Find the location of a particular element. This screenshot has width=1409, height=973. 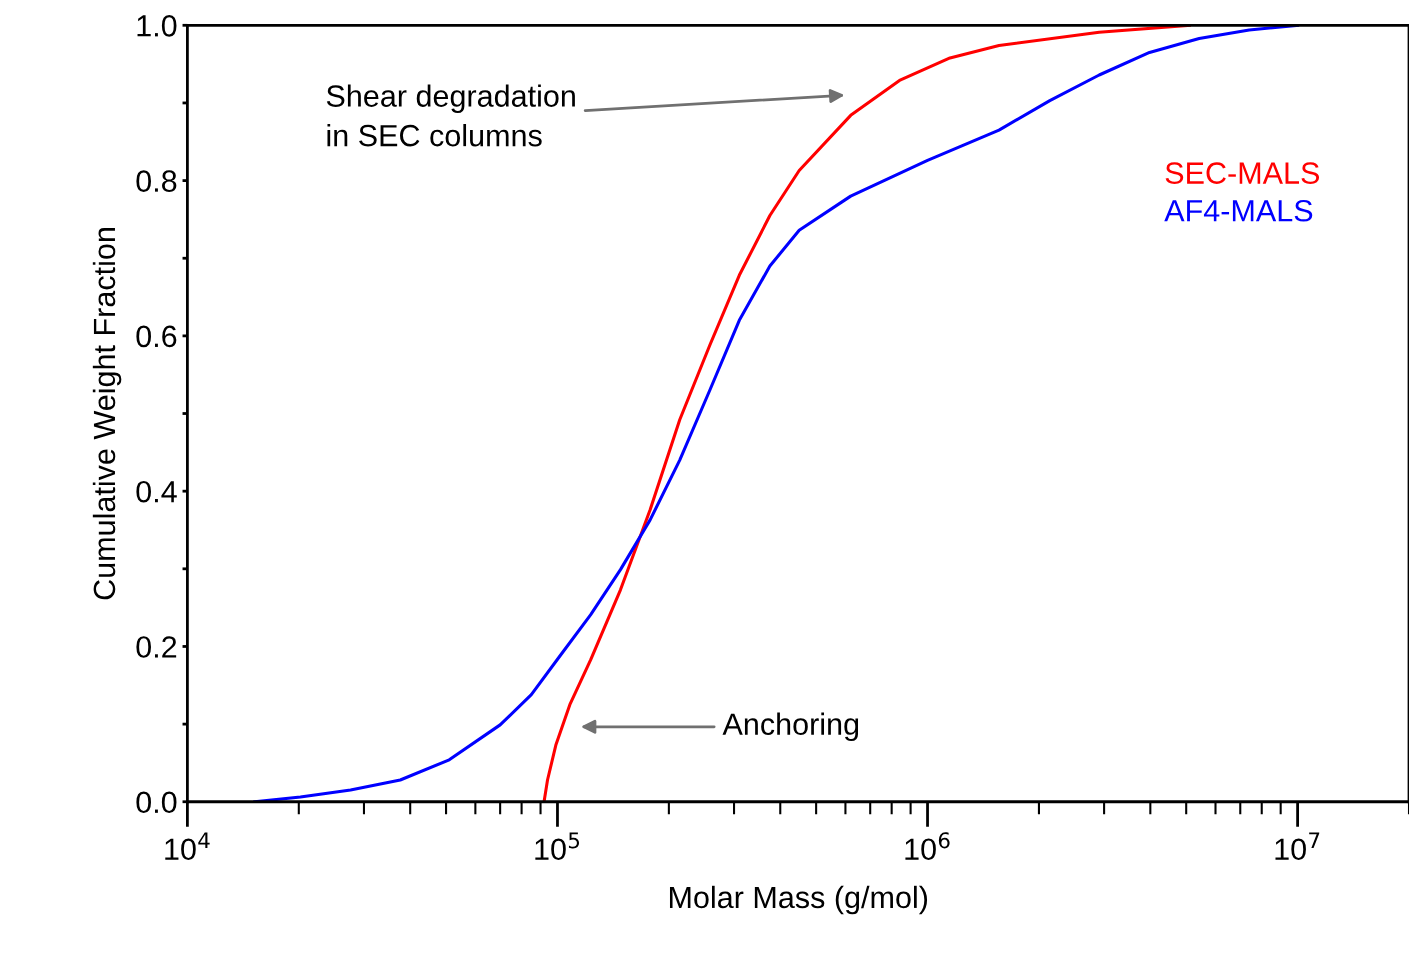

x-tick-label: 10$^{4}$ is located at coordinates (187, 846).